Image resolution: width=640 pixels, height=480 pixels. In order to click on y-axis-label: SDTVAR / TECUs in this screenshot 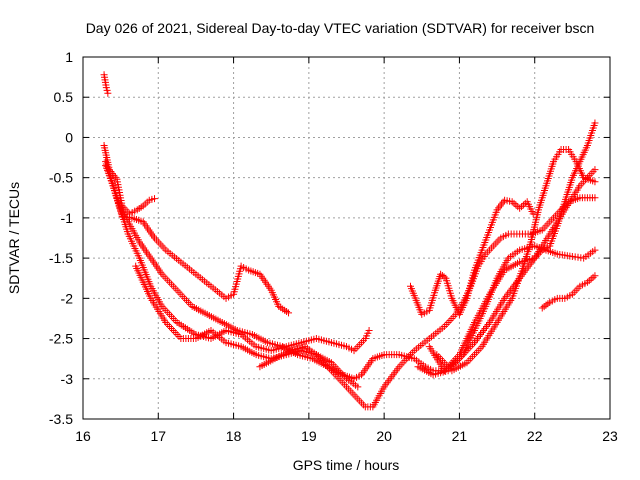, I will do `click(14, 238)`.